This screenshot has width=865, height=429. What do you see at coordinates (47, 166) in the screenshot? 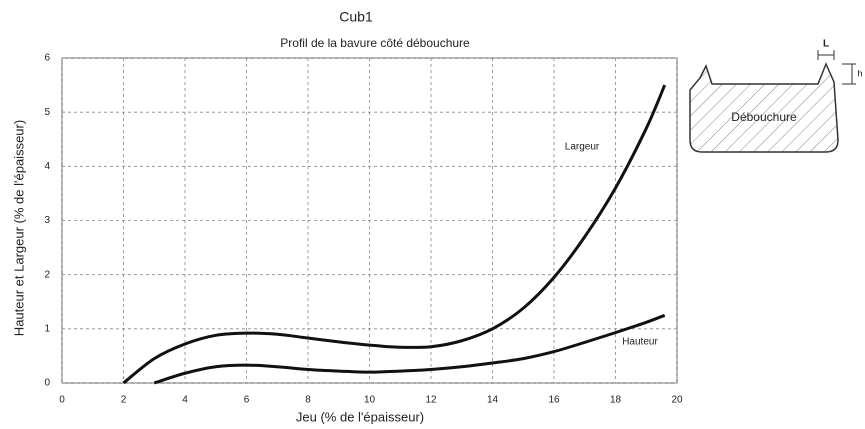
I see `y-tick-label: 4` at bounding box center [47, 166].